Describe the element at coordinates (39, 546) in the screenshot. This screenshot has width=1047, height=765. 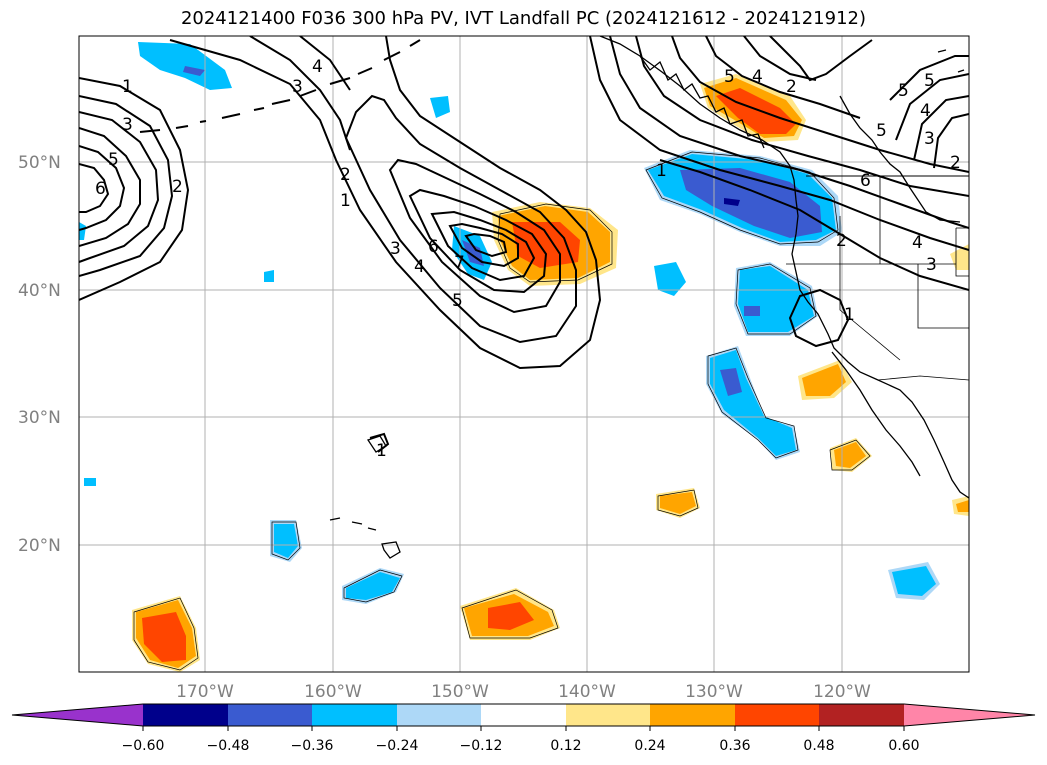
I see `lat-label-20n: 20°N` at that location.